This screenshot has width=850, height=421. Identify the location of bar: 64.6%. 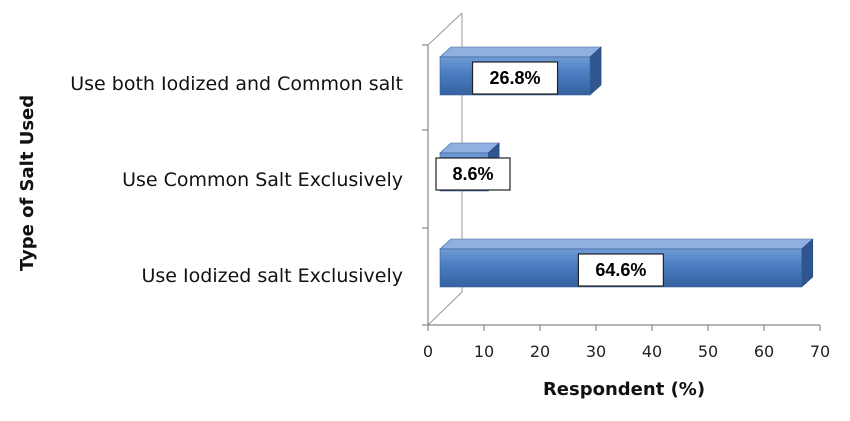
(626, 263).